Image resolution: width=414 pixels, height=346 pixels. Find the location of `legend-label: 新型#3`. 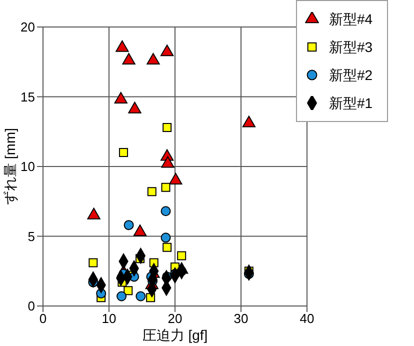

legend-label: 新型#3 is located at coordinates (351, 47).